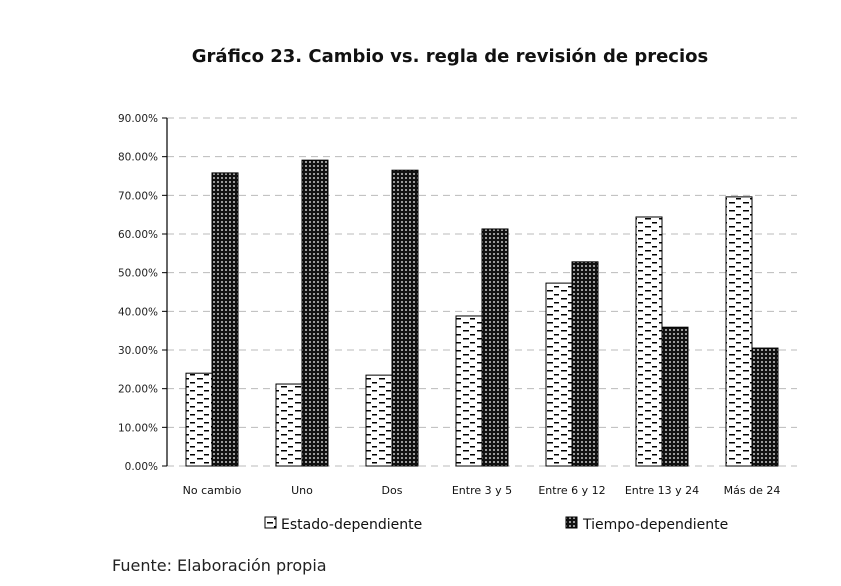 This screenshot has width=841, height=586. What do you see at coordinates (302, 490) in the screenshot?
I see `x-category-label: Uno` at bounding box center [302, 490].